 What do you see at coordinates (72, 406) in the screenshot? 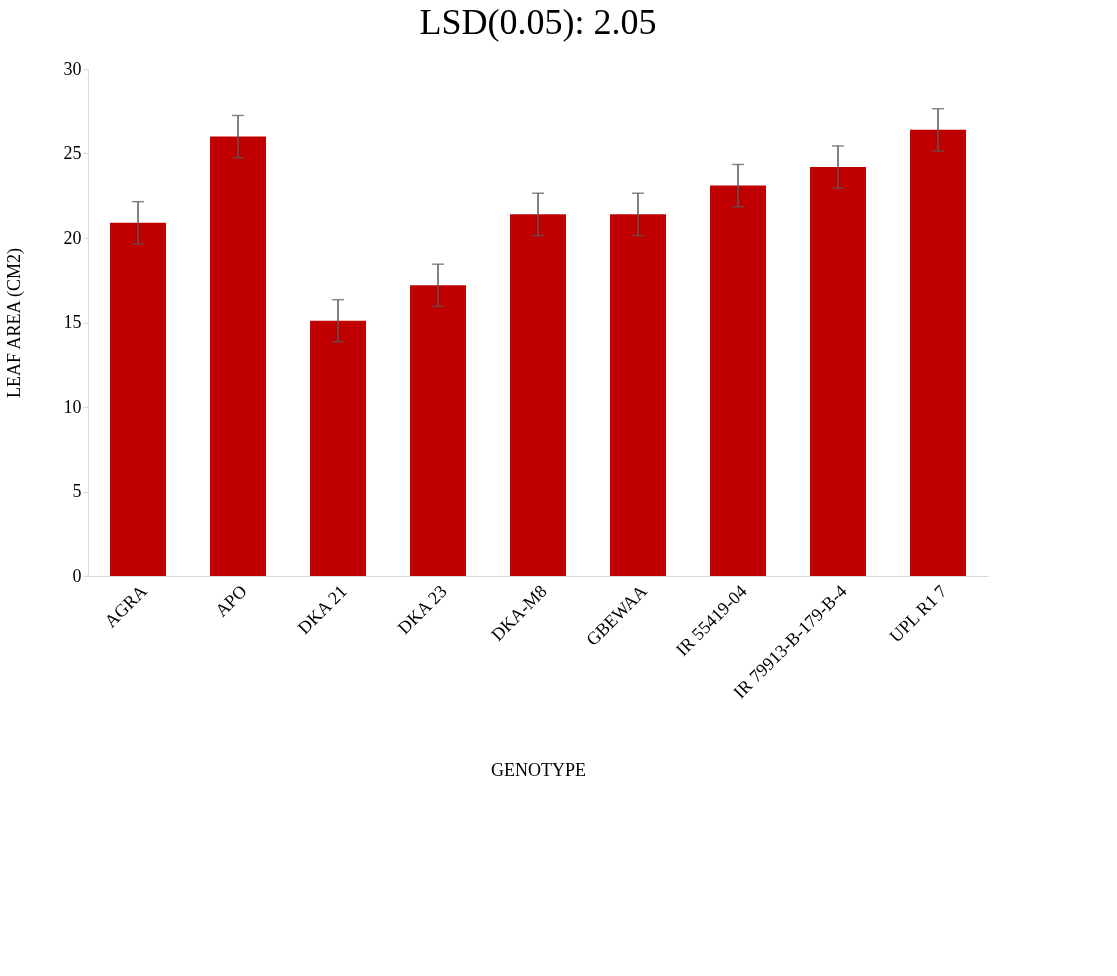
I see `y-tick-label: 10` at bounding box center [72, 406].